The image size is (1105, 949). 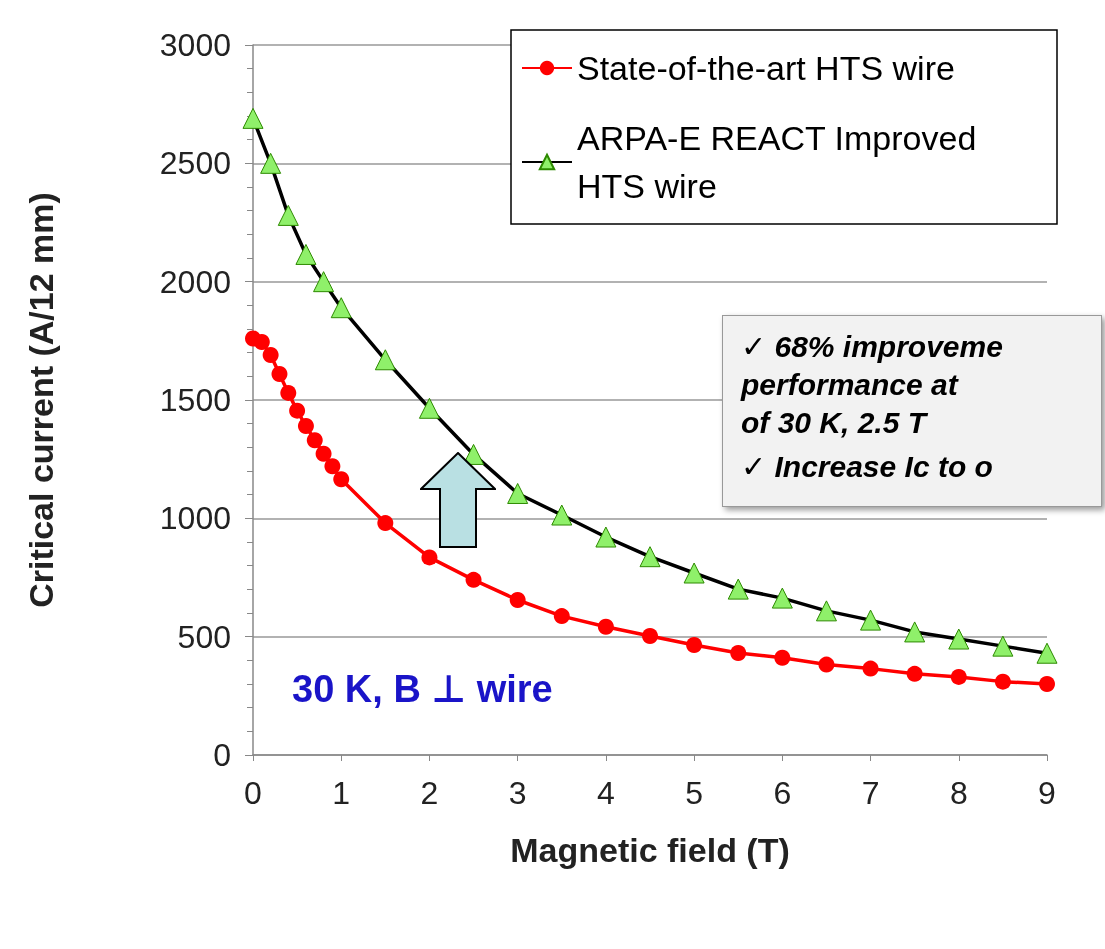 I want to click on legend-label: State-of-the-art HTS wire, so click(x=766, y=68).